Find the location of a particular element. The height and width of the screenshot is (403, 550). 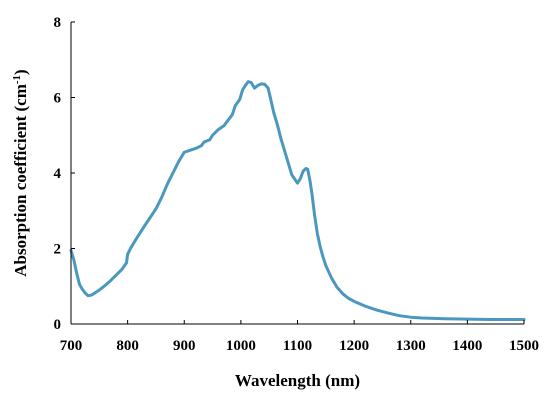

x-tick-label: 1400 is located at coordinates (467, 346).